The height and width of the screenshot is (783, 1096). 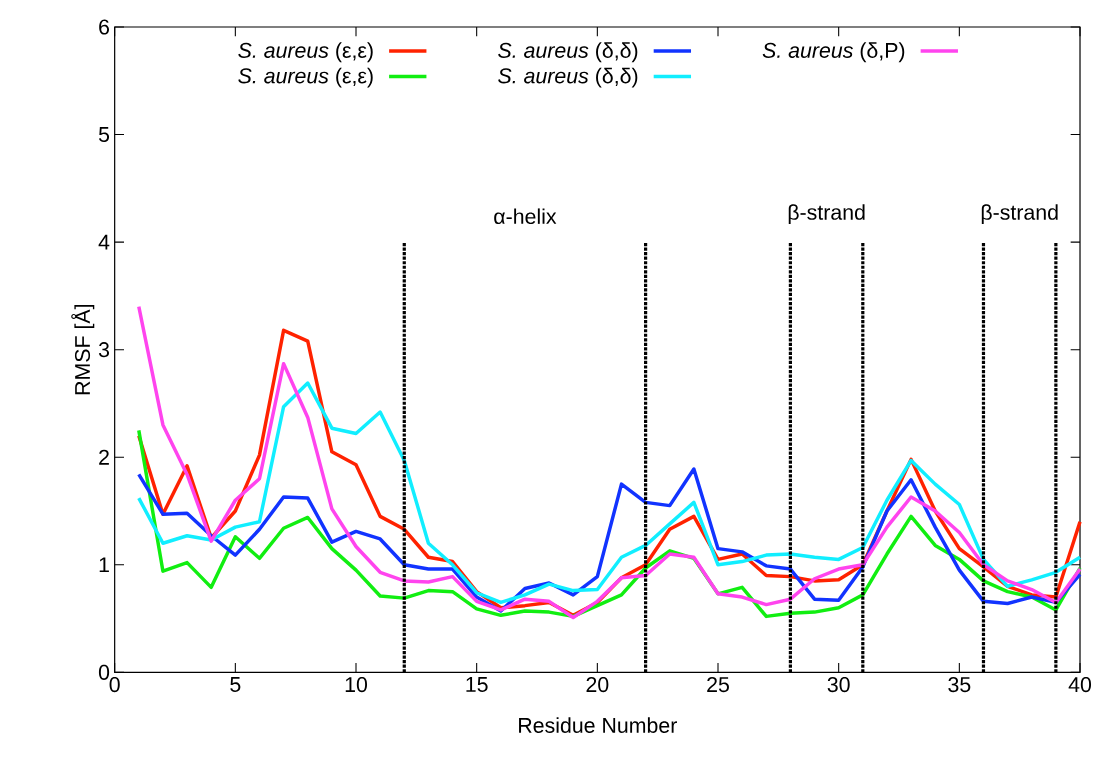 I want to click on x-tick-label: 25, so click(x=718, y=685).